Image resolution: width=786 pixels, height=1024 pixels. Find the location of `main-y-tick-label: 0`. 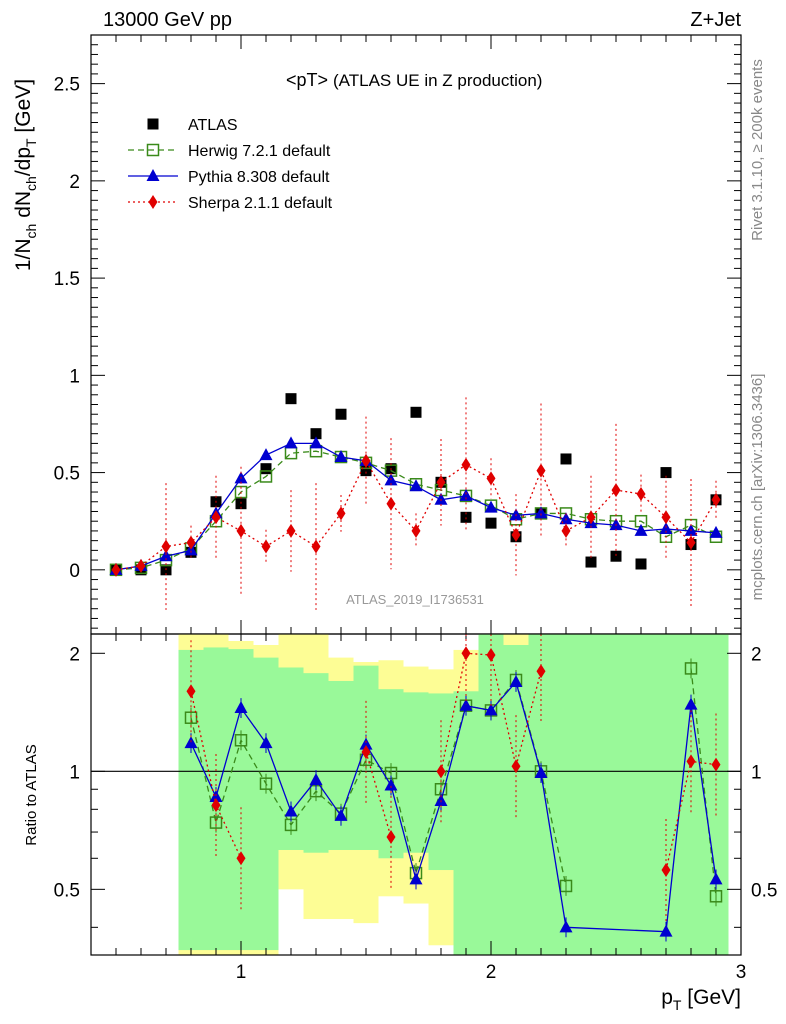

main-y-tick-label: 0 is located at coordinates (74, 571).